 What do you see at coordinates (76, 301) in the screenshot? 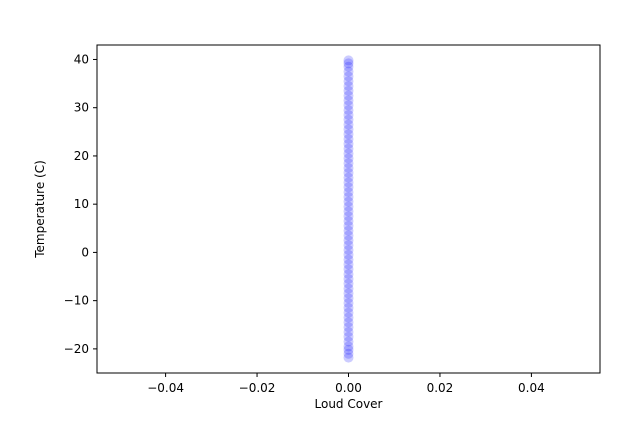
I see `y-tick-label: −10` at bounding box center [76, 301].